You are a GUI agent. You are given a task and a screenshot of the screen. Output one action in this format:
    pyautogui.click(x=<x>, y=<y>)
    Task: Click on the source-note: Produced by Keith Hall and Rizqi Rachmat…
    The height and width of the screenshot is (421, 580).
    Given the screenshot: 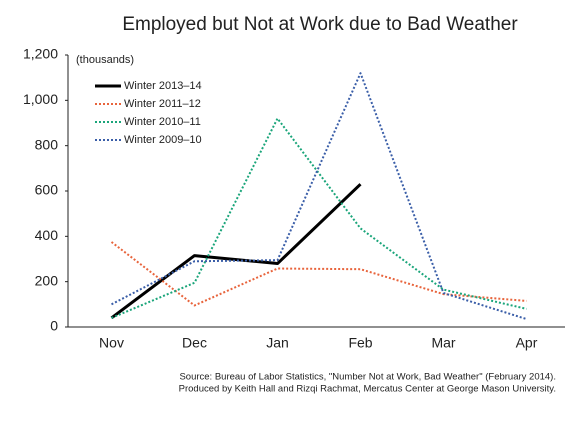 What is the action you would take?
    pyautogui.click(x=367, y=389)
    